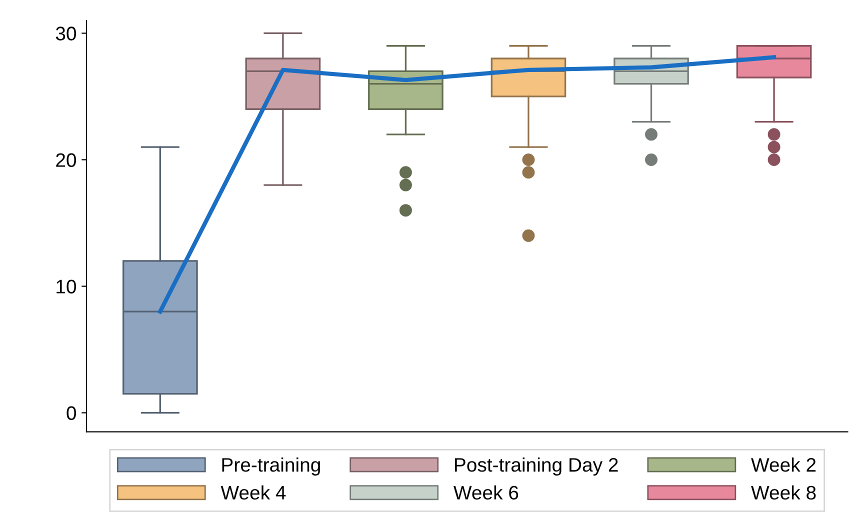 Image resolution: width=865 pixels, height=514 pixels. I want to click on legend-label: Week 8, so click(783, 492).